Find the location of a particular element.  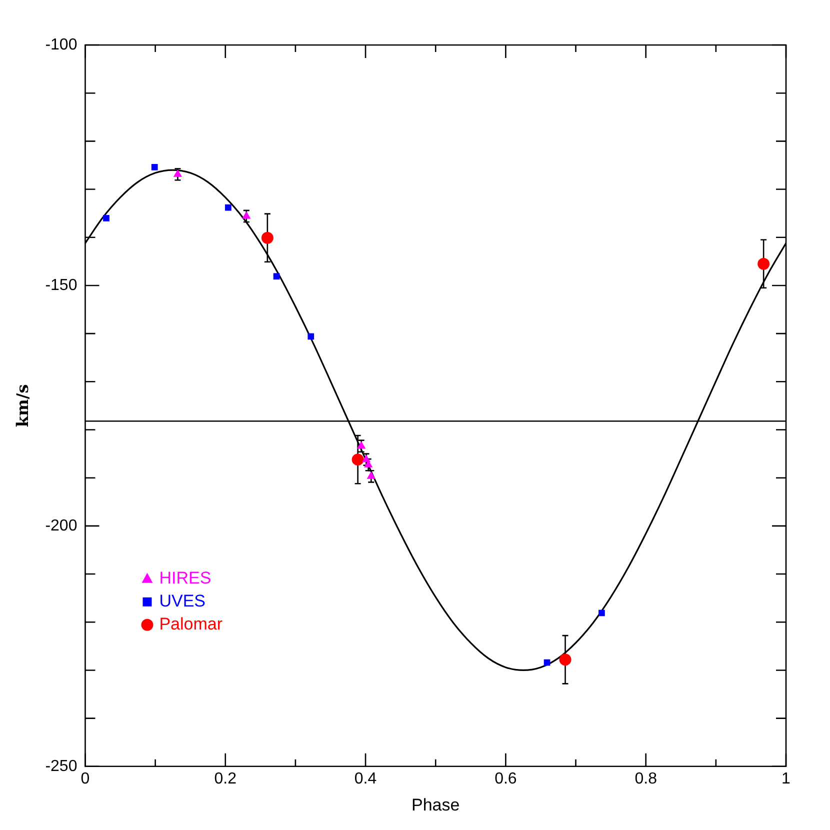

y-tick-label: -250 is located at coordinates (61, 766).